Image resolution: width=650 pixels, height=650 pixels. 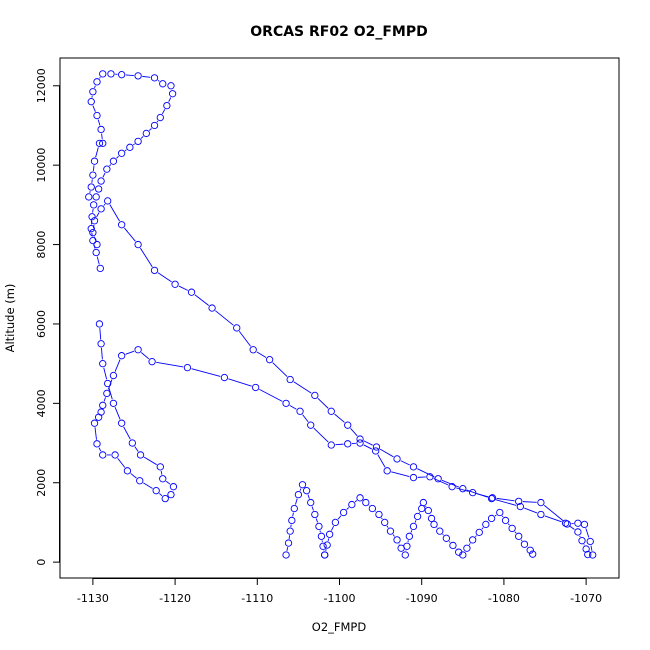 I want to click on x-axis: -1130 -1120 -1110 -1100 -1090 -1080 -1070, so click(x=339, y=591).